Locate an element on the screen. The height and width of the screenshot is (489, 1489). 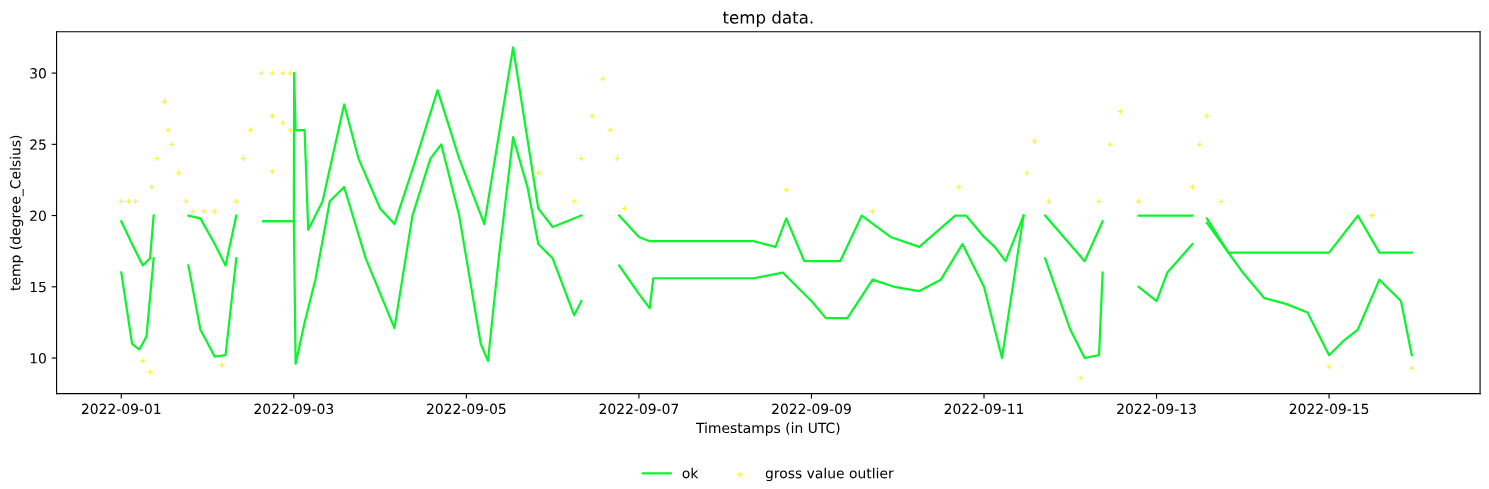
chart-title: temp data. is located at coordinates (767, 18).